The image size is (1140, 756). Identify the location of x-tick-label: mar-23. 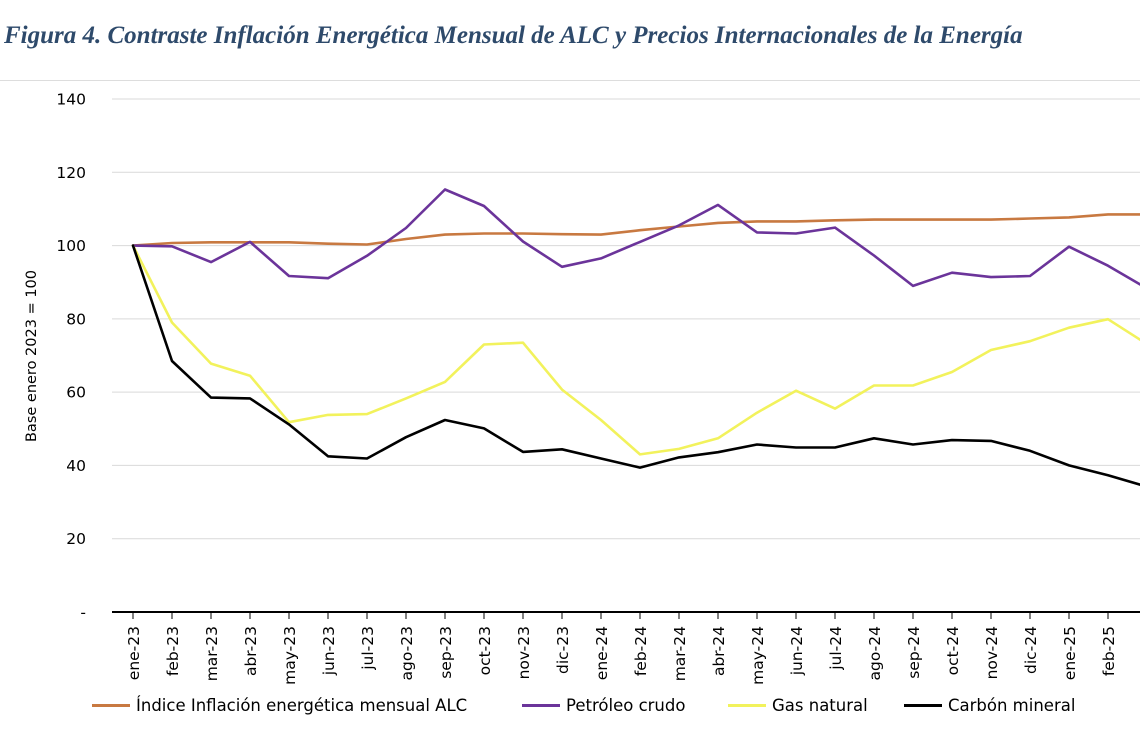
(212, 653).